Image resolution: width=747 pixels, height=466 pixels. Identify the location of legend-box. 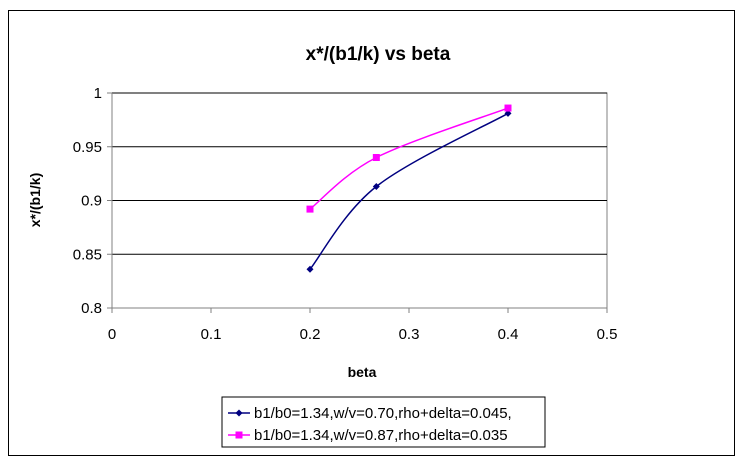
(383, 422).